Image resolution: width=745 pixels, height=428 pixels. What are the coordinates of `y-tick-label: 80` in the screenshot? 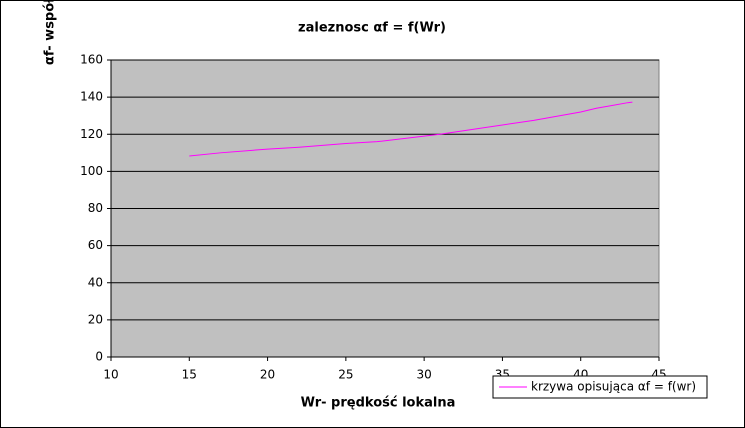 It's located at (95, 208).